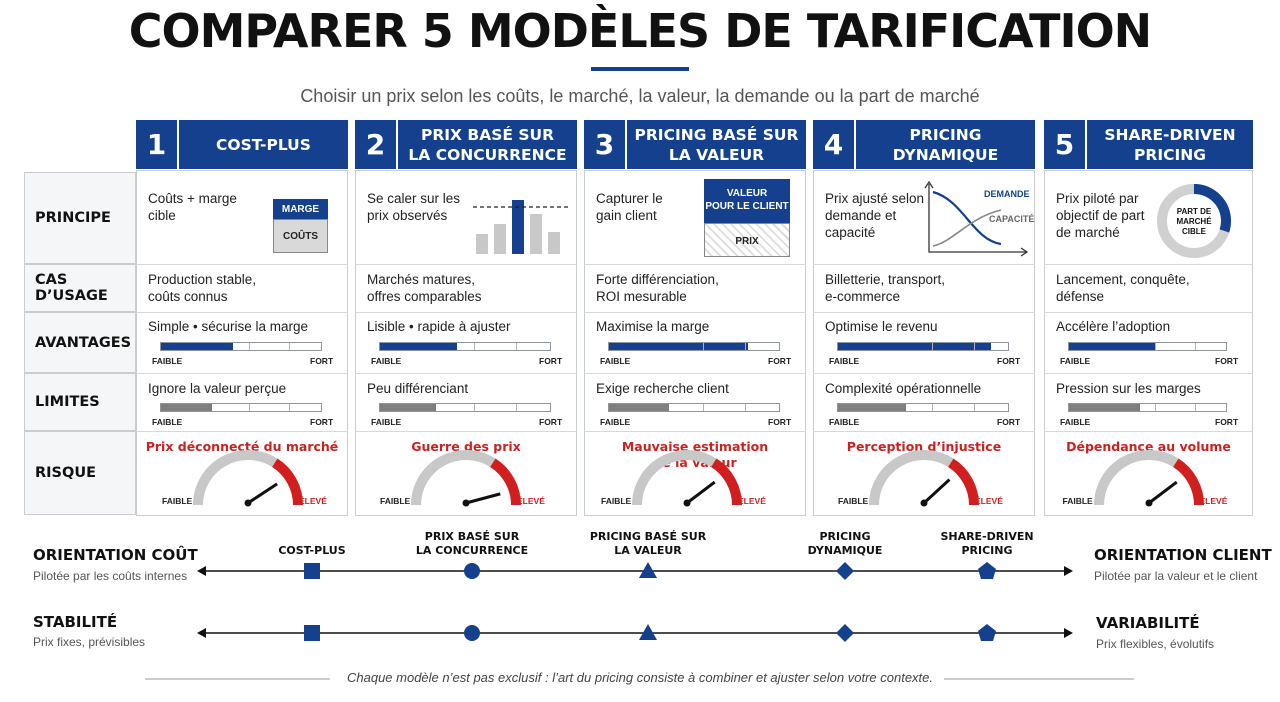 This screenshot has height=702, width=1280. I want to click on demande-label: DEMANDE, so click(1007, 194).